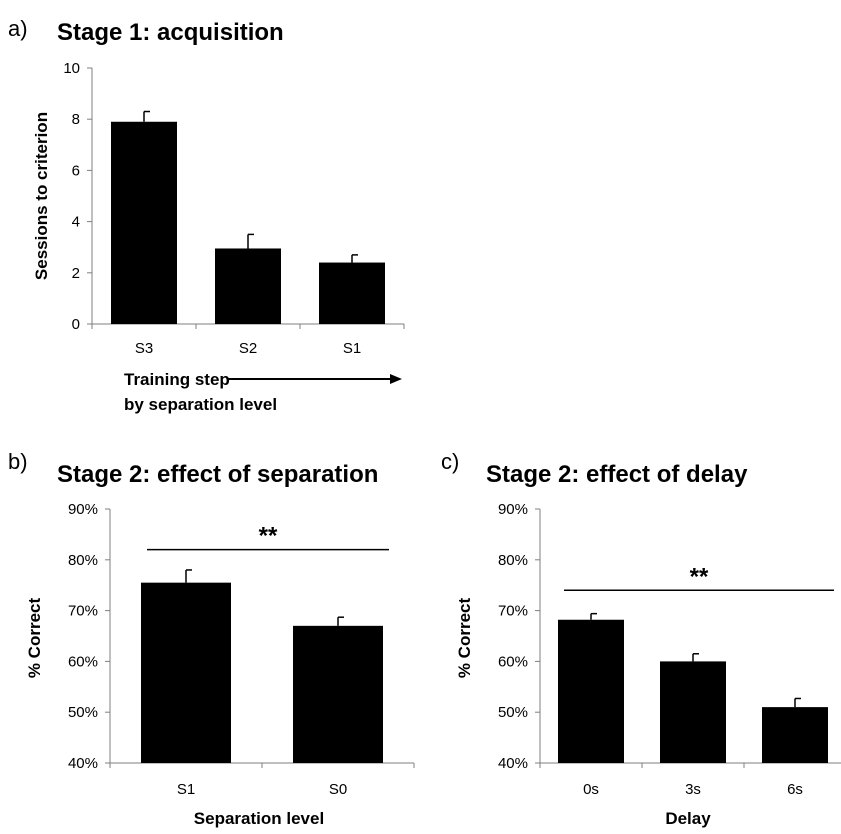 Image resolution: width=841 pixels, height=834 pixels. I want to click on panel-a-letter: a), so click(18, 28).